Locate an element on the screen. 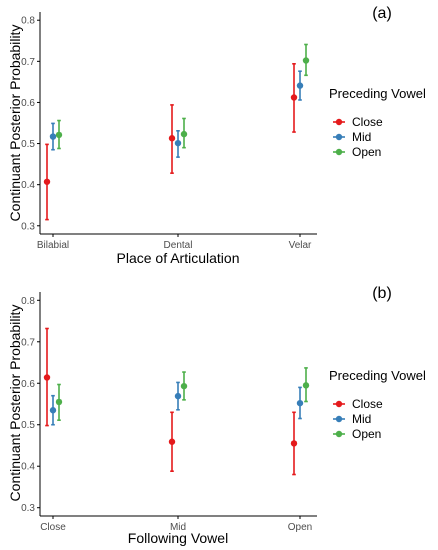  x-ticks-a: Bilabial Dental Velar is located at coordinates (174, 242).